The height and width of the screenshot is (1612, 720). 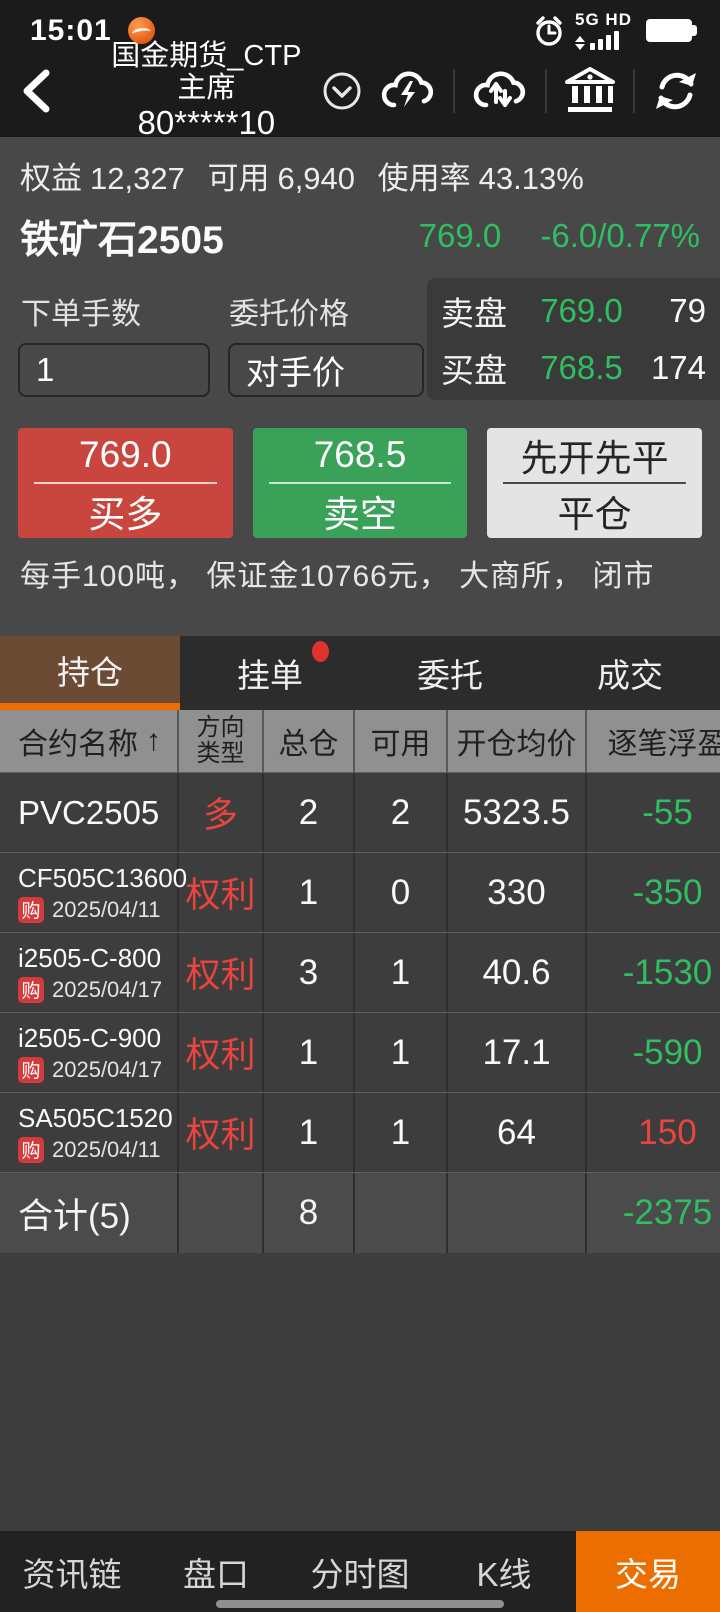 What do you see at coordinates (668, 91) in the screenshot?
I see `refresh-button` at bounding box center [668, 91].